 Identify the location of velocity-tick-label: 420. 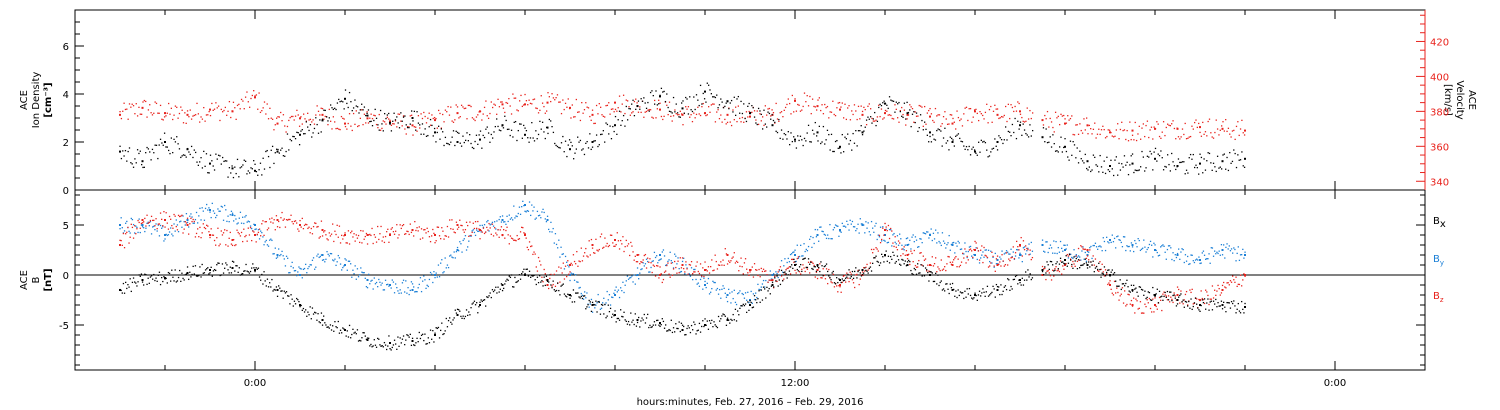
(1439, 42).